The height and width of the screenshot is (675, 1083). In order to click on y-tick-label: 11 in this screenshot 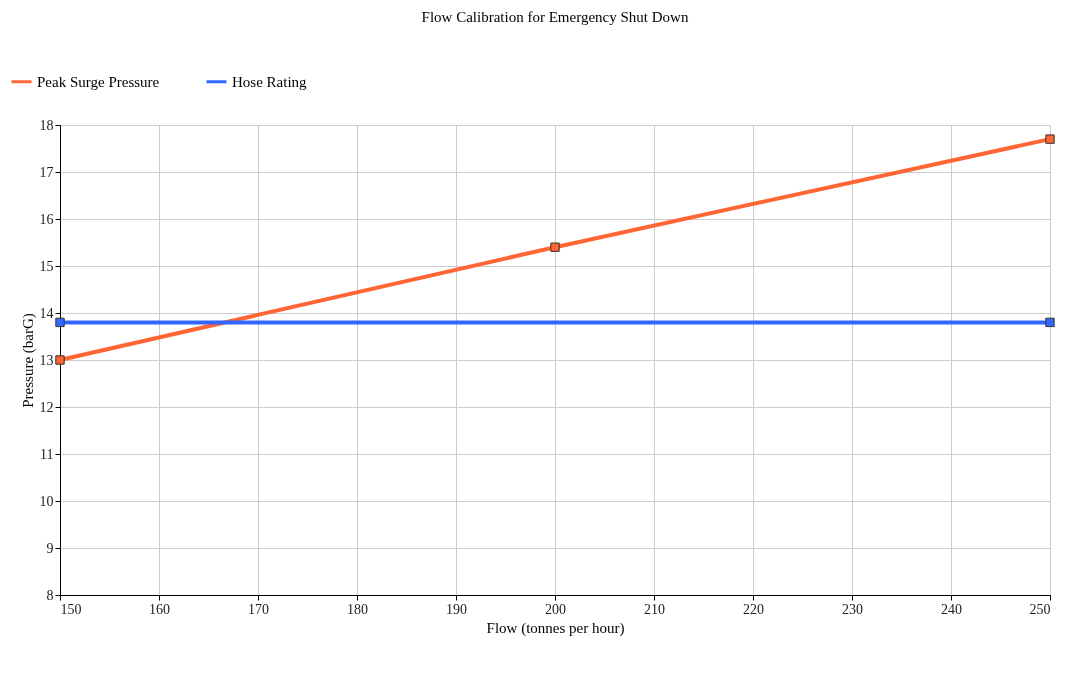, I will do `click(47, 454)`.